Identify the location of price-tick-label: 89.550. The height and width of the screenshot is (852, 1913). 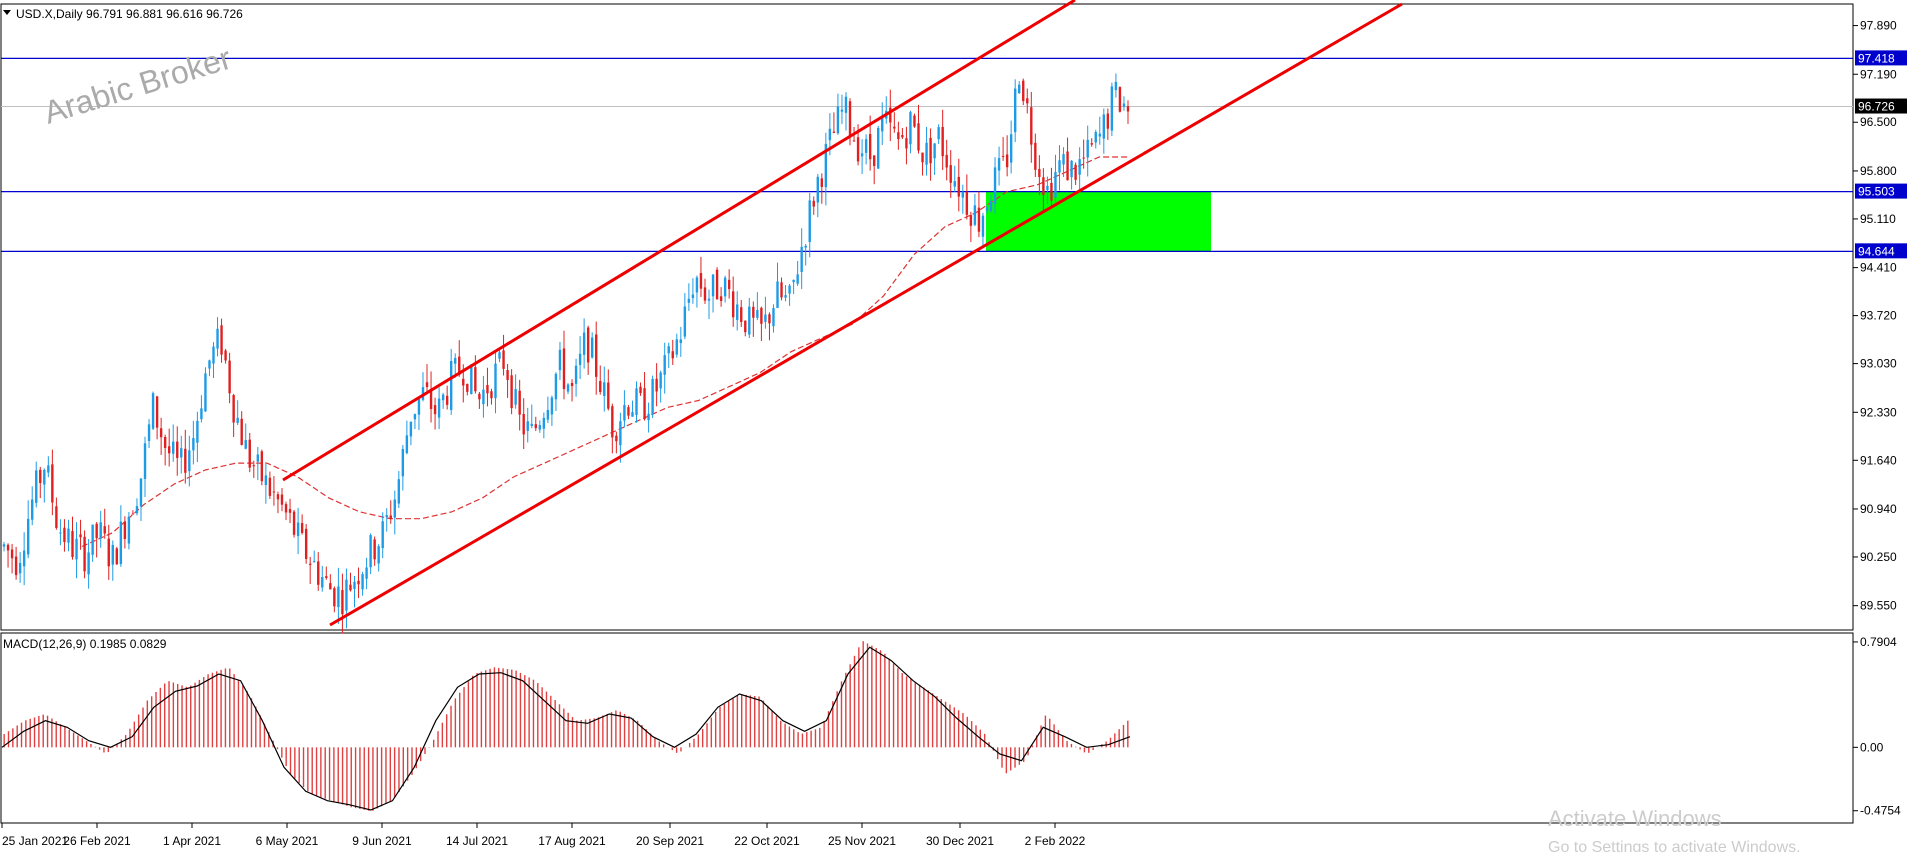
(1878, 606).